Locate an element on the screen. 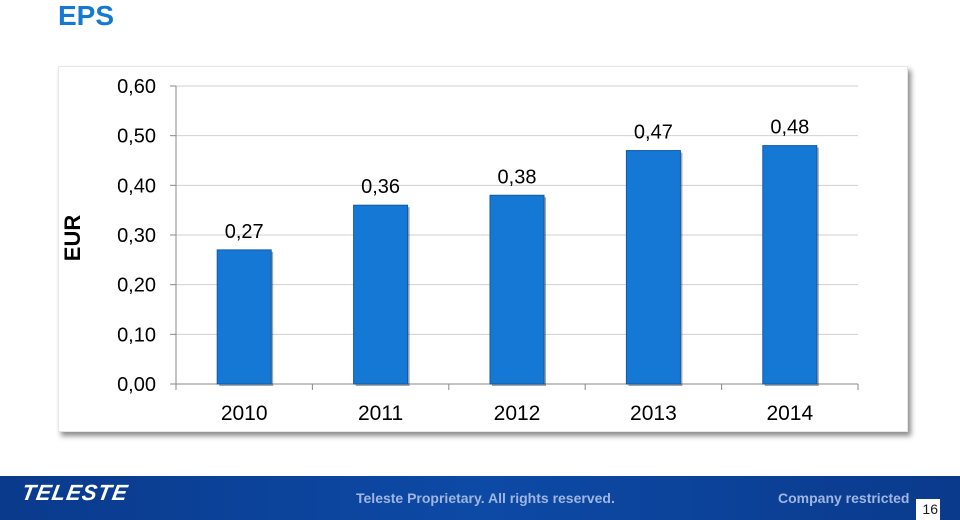  slide-title: EPS is located at coordinates (86, 15).